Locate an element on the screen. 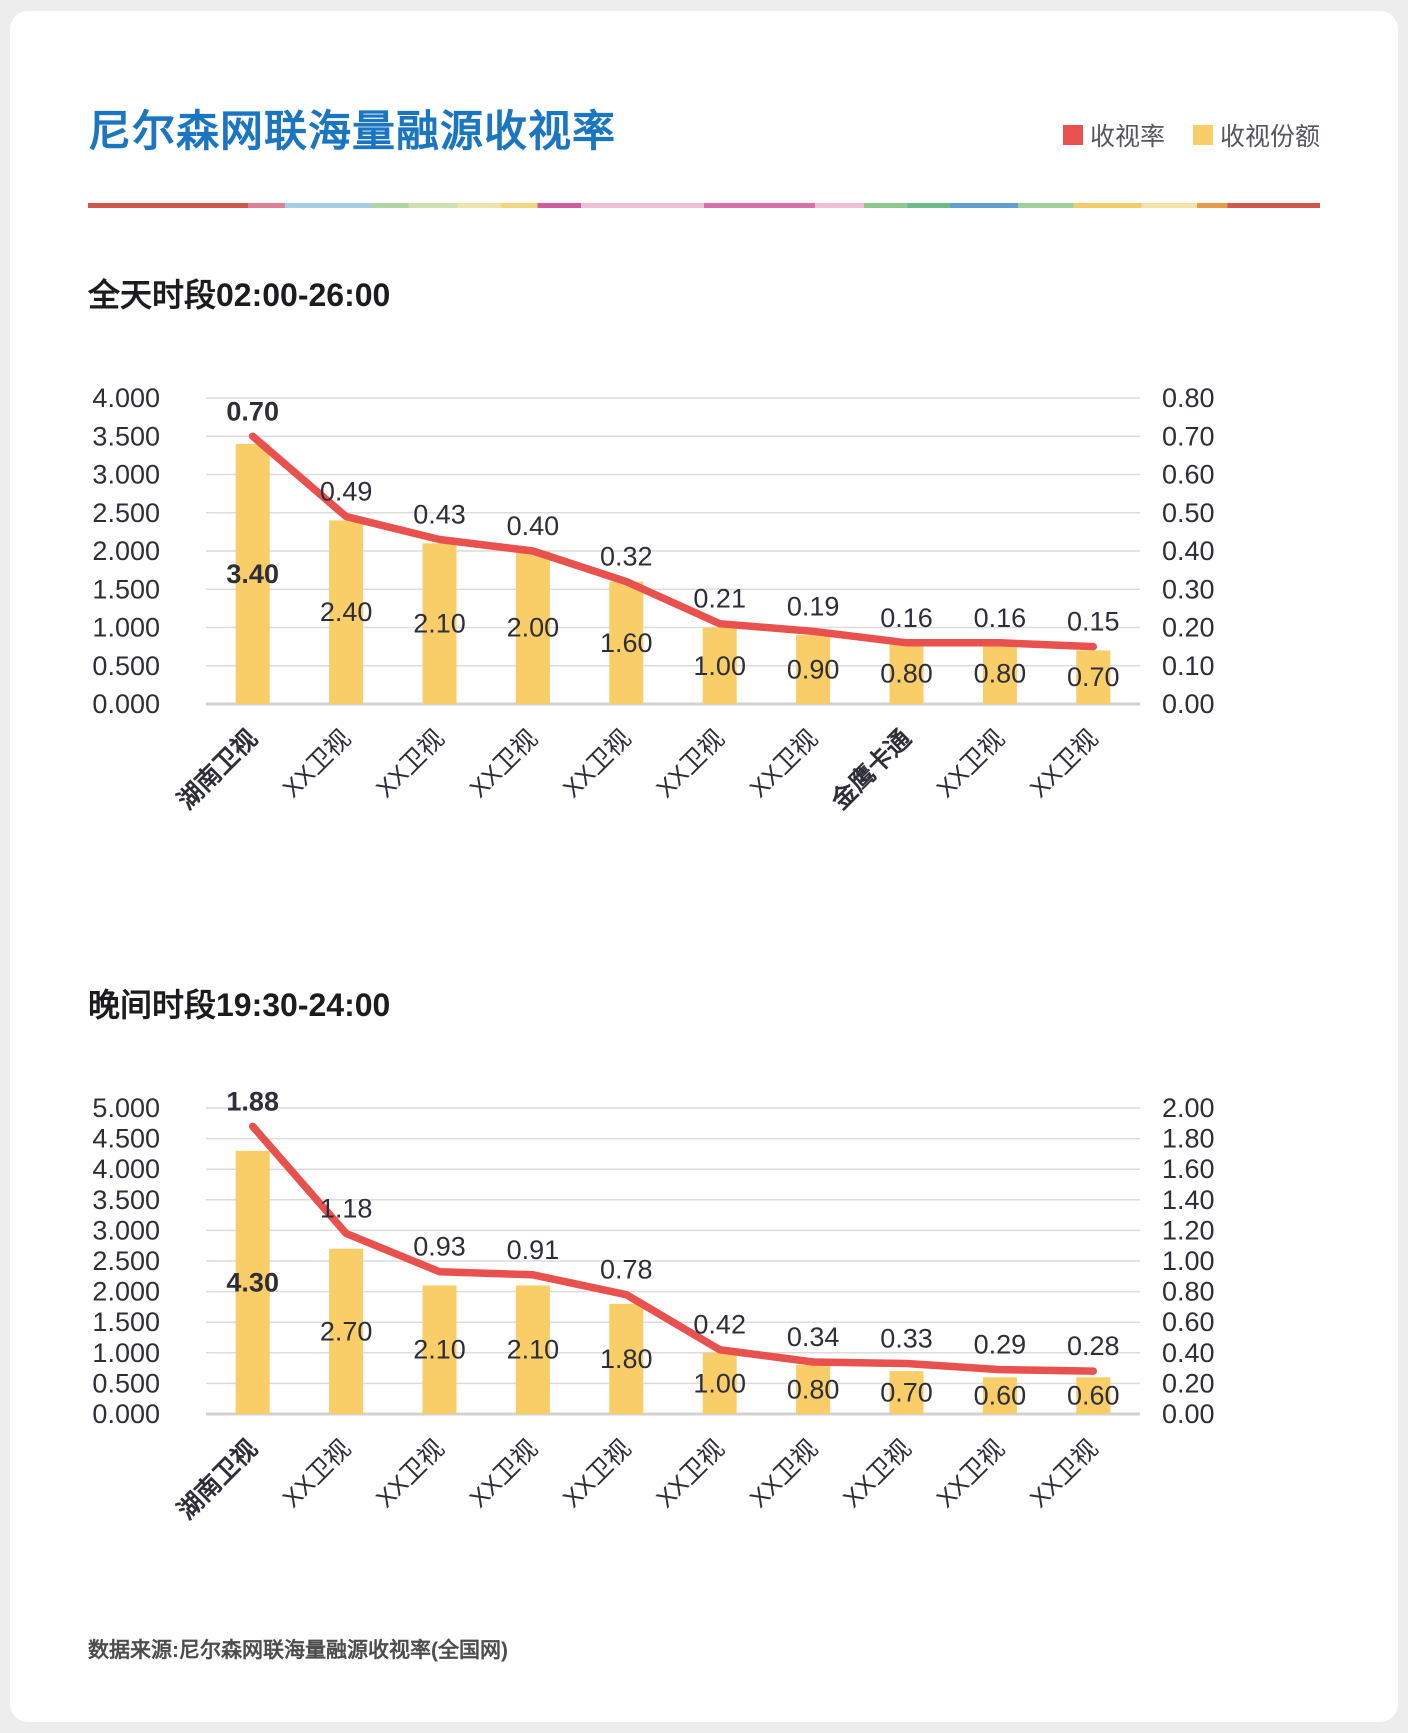 This screenshot has height=1733, width=1408. line-value-label: 0.32 is located at coordinates (626, 557).